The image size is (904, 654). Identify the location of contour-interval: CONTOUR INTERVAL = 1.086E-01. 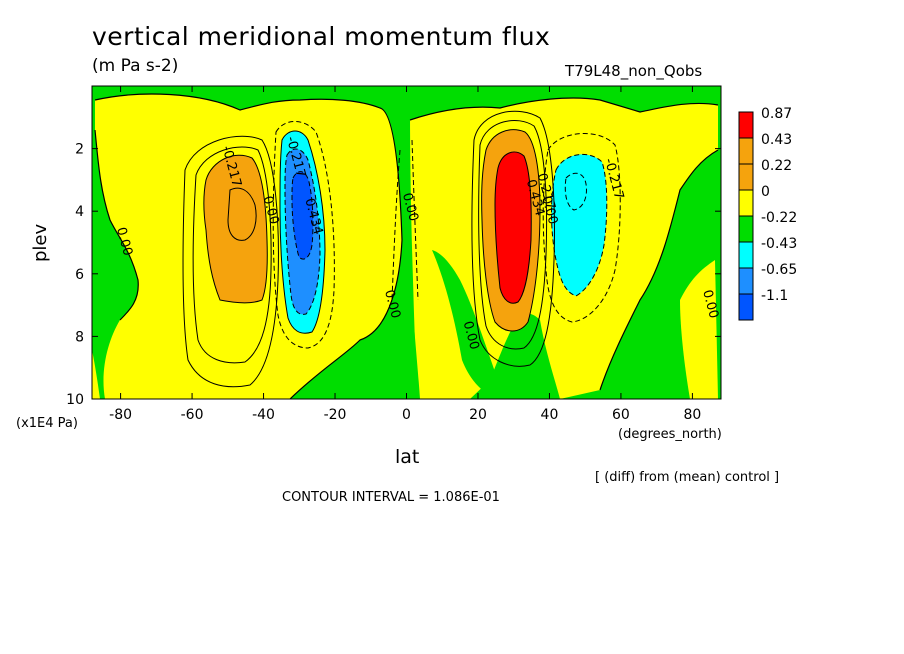
(391, 497).